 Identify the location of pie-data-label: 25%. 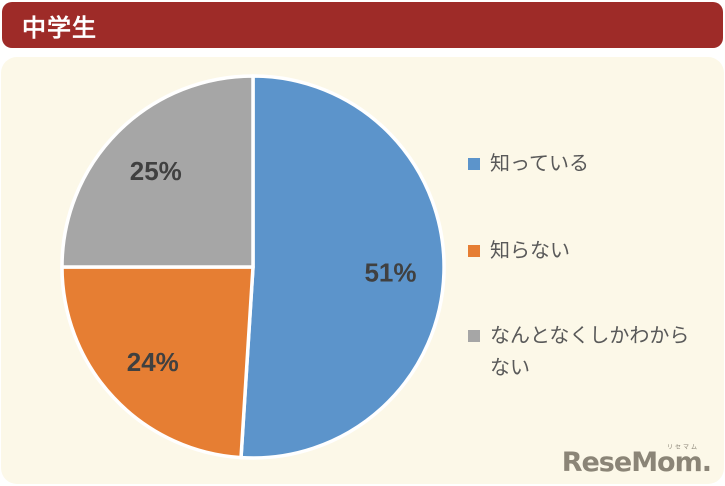
(156, 171).